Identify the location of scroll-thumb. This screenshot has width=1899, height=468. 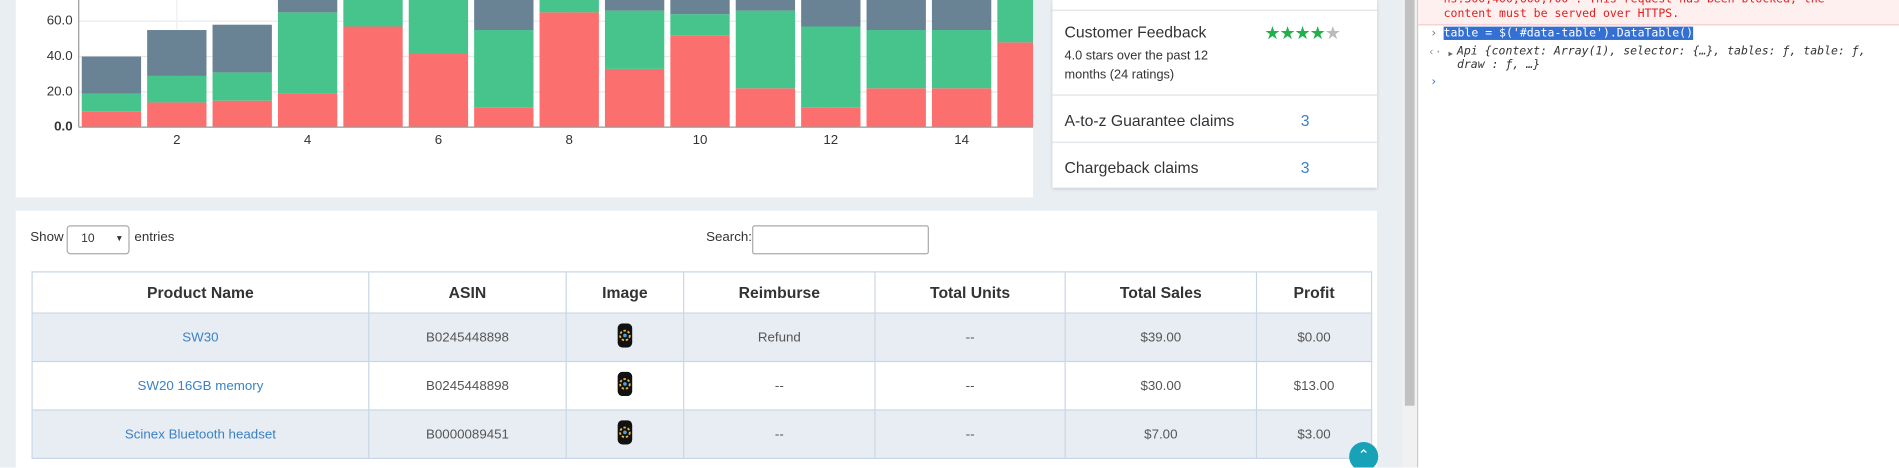
(1409, 203).